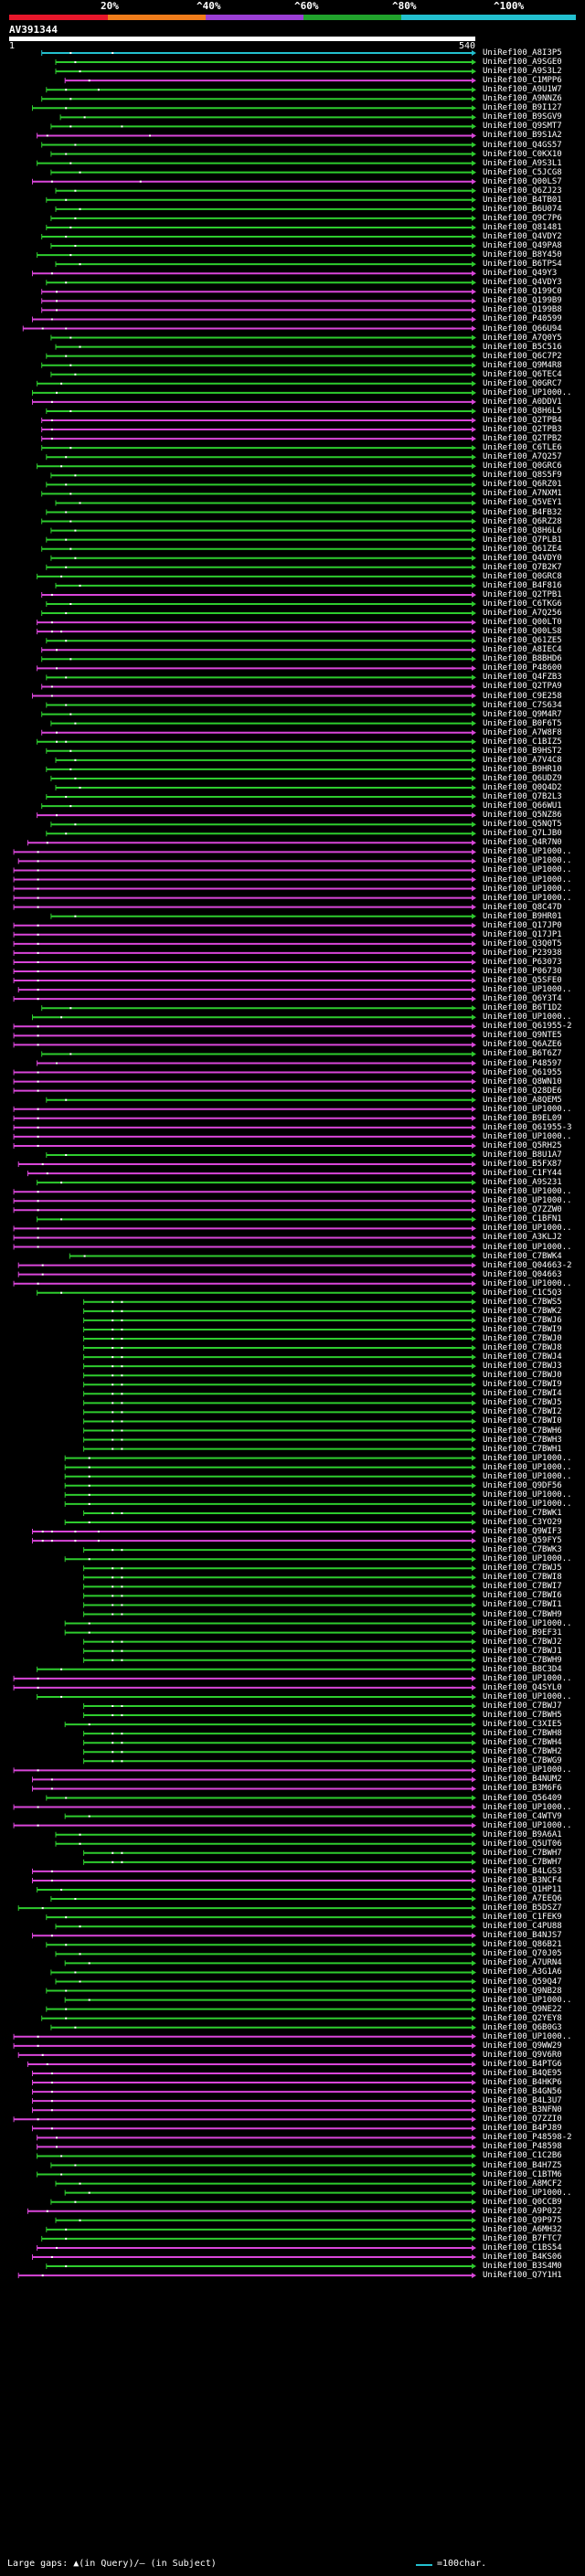 Image resolution: width=585 pixels, height=2576 pixels. I want to click on hit-label: UniRef100_C7BWS5, so click(522, 1302).